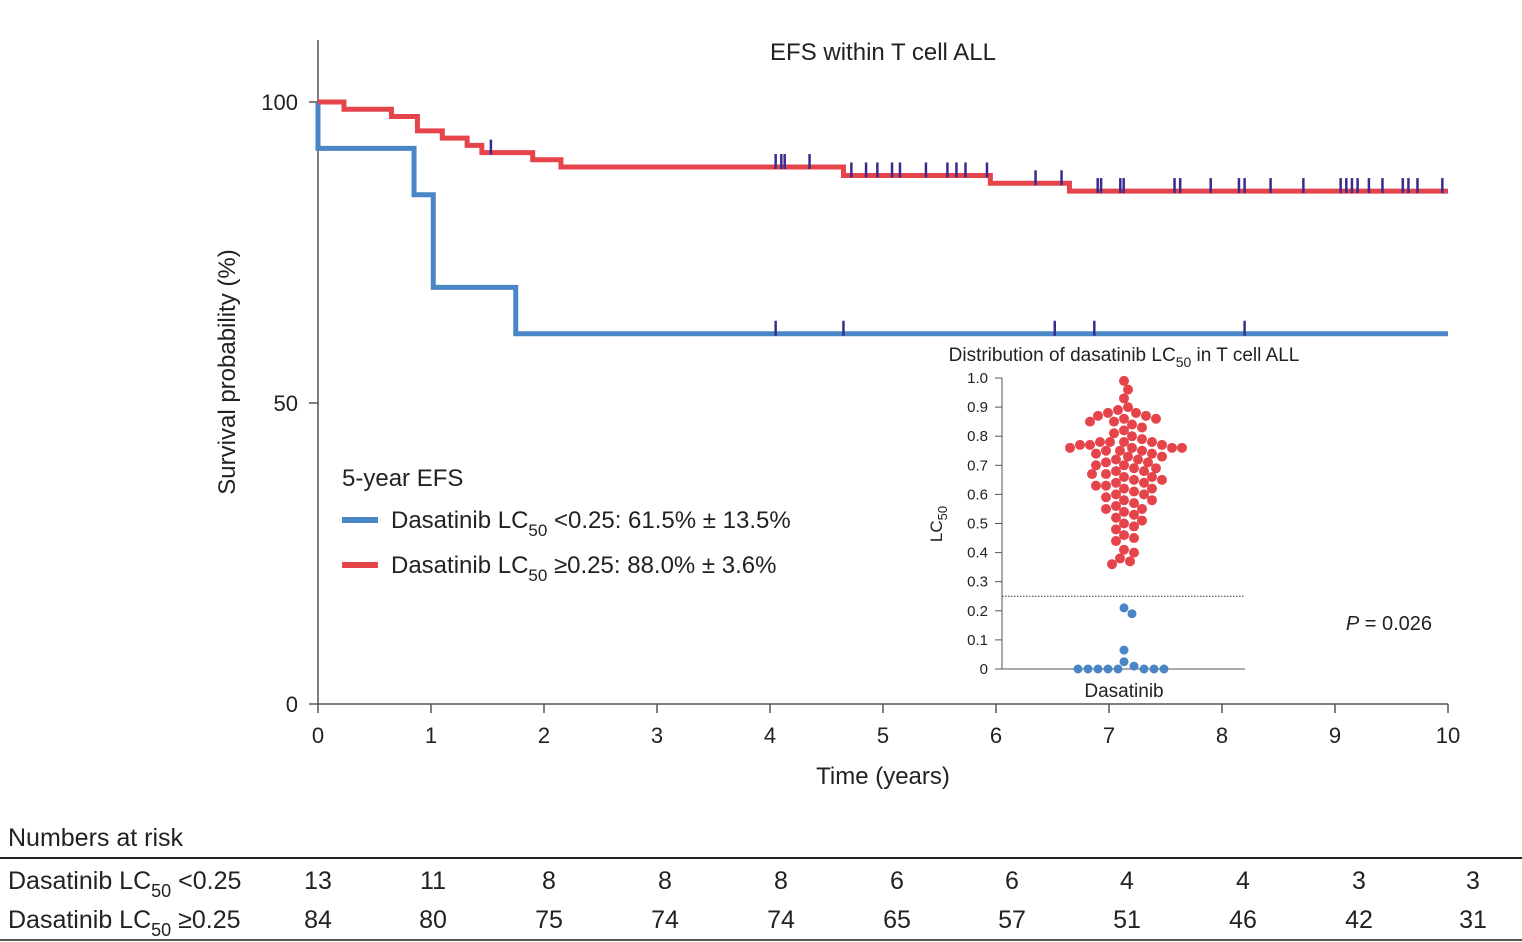  I want to click on inset-y-tick-label: 0, so click(984, 669).